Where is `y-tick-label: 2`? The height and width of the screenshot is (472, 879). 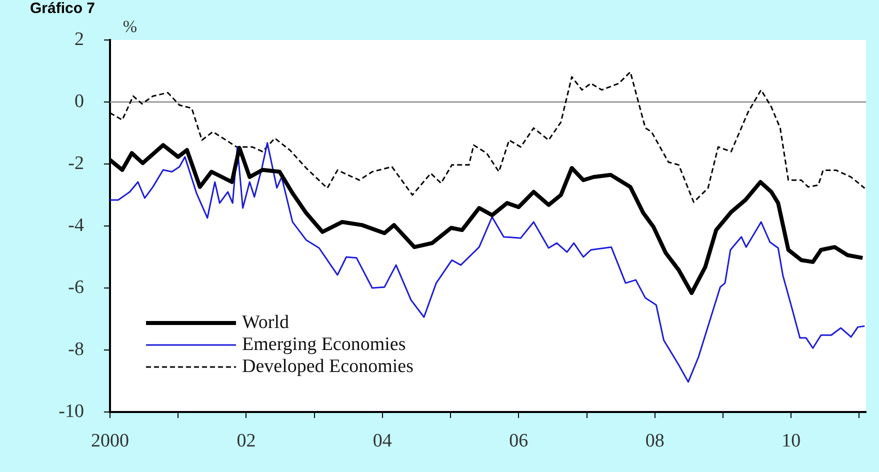
y-tick-label: 2 is located at coordinates (79, 39).